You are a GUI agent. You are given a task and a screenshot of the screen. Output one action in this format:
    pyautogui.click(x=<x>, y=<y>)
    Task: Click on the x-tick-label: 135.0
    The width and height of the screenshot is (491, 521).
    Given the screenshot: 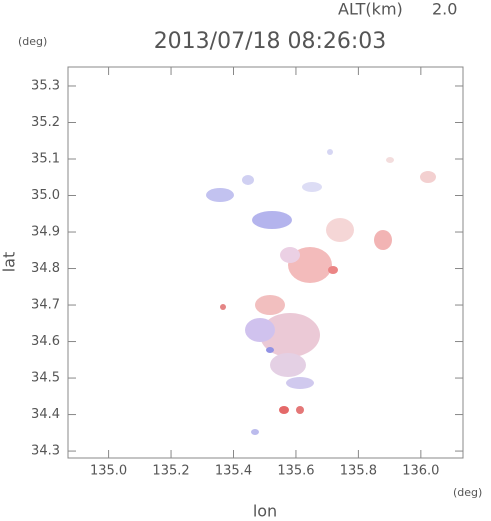 What is the action you would take?
    pyautogui.click(x=108, y=471)
    